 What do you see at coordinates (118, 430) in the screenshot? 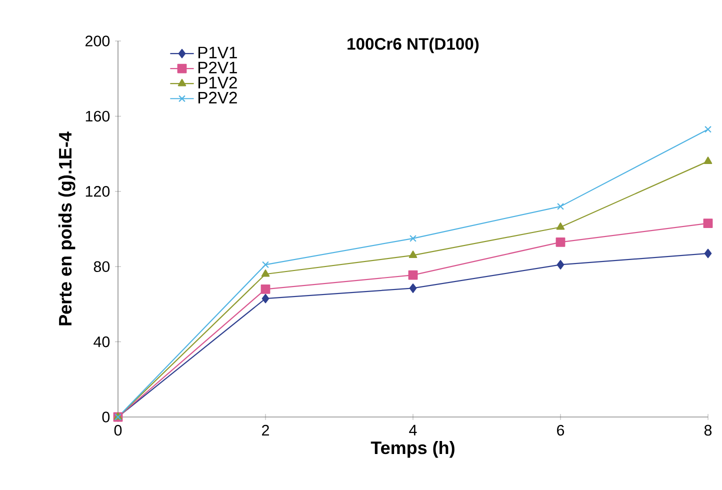
I see `x-tick-label: 0` at bounding box center [118, 430].